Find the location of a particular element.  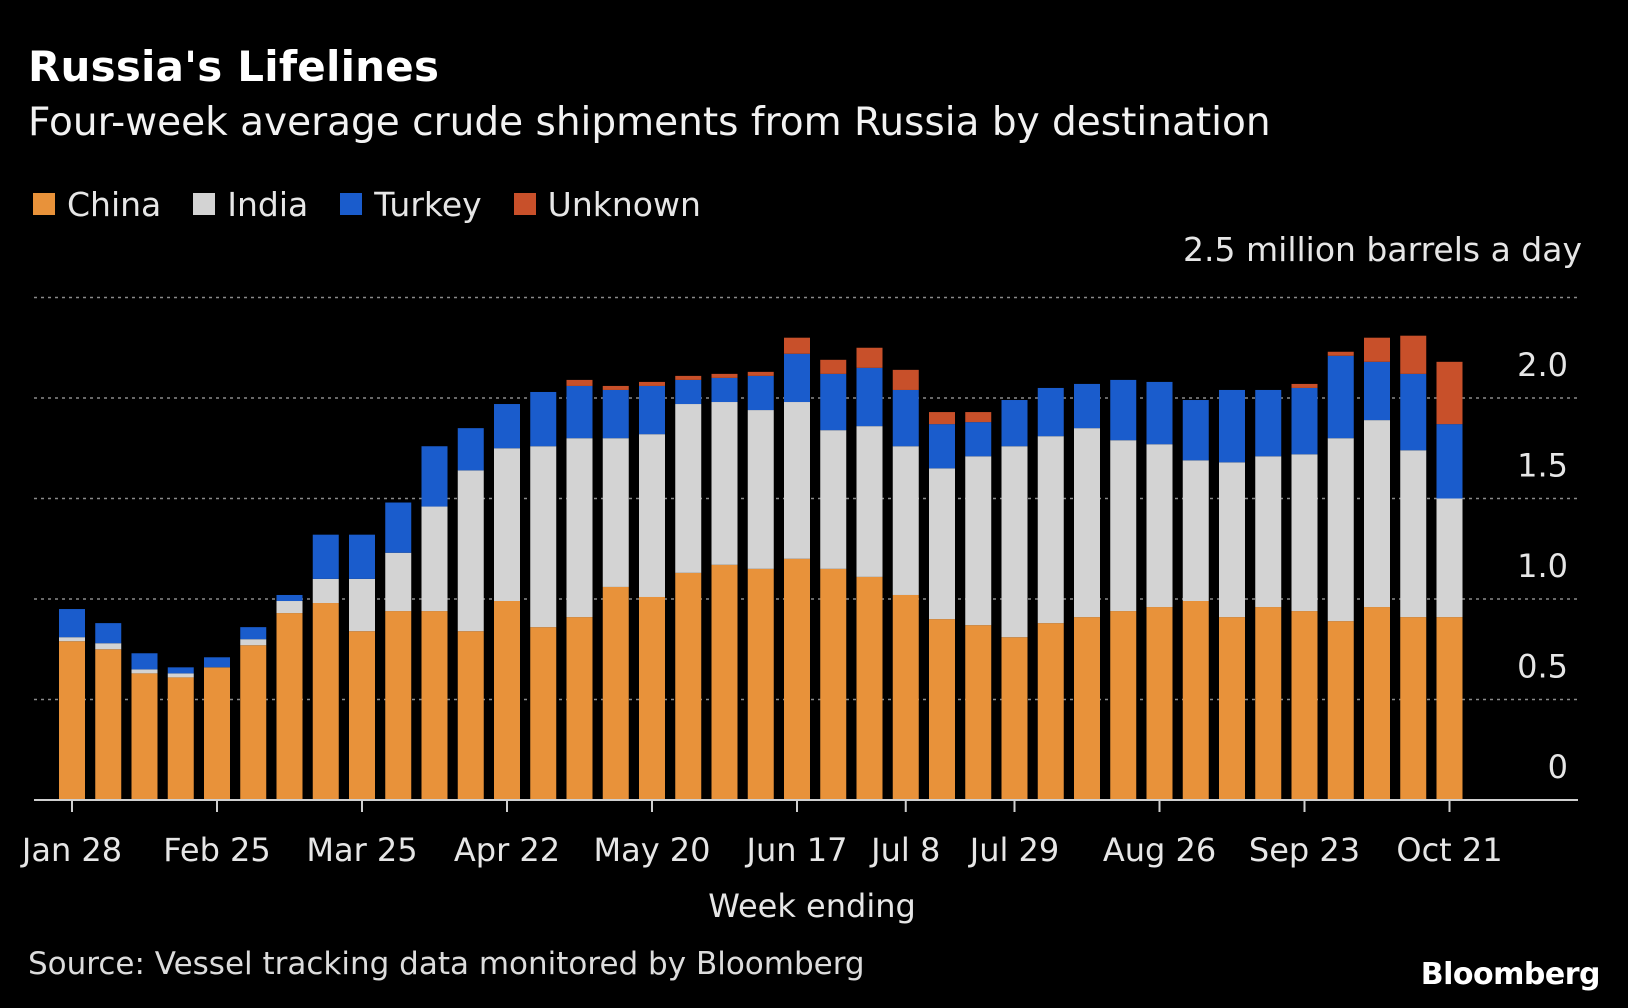

y-tick-label: 2.0 is located at coordinates (1542, 365).